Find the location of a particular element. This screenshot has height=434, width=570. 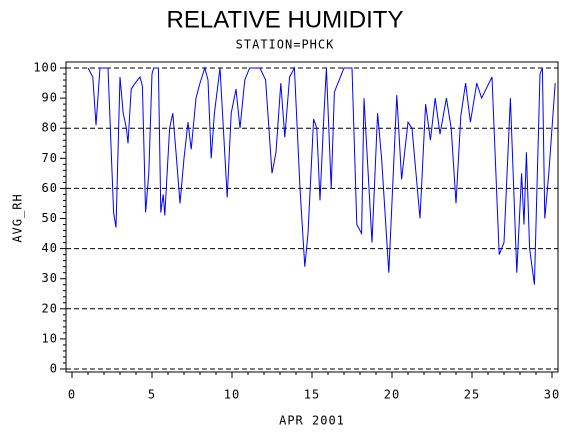

x-tick-label: 0 is located at coordinates (72, 395).